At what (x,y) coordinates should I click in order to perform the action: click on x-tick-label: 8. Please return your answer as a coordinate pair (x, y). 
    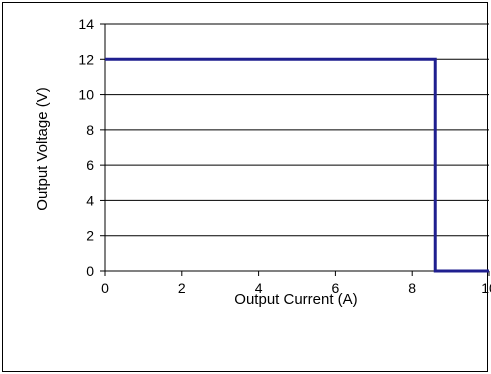
    Looking at the image, I should click on (412, 288).